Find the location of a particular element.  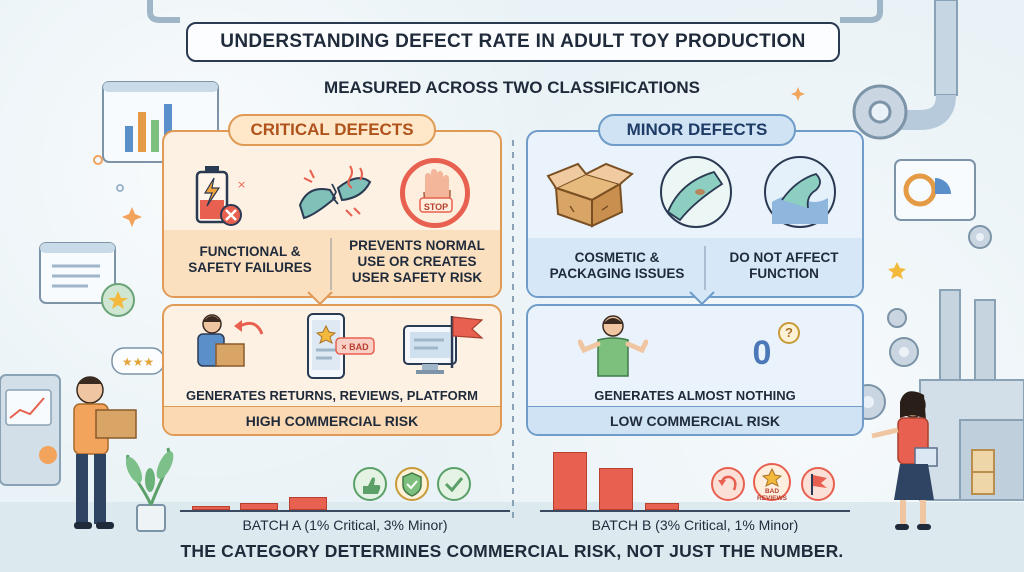

zero-value: 0 is located at coordinates (762, 353).